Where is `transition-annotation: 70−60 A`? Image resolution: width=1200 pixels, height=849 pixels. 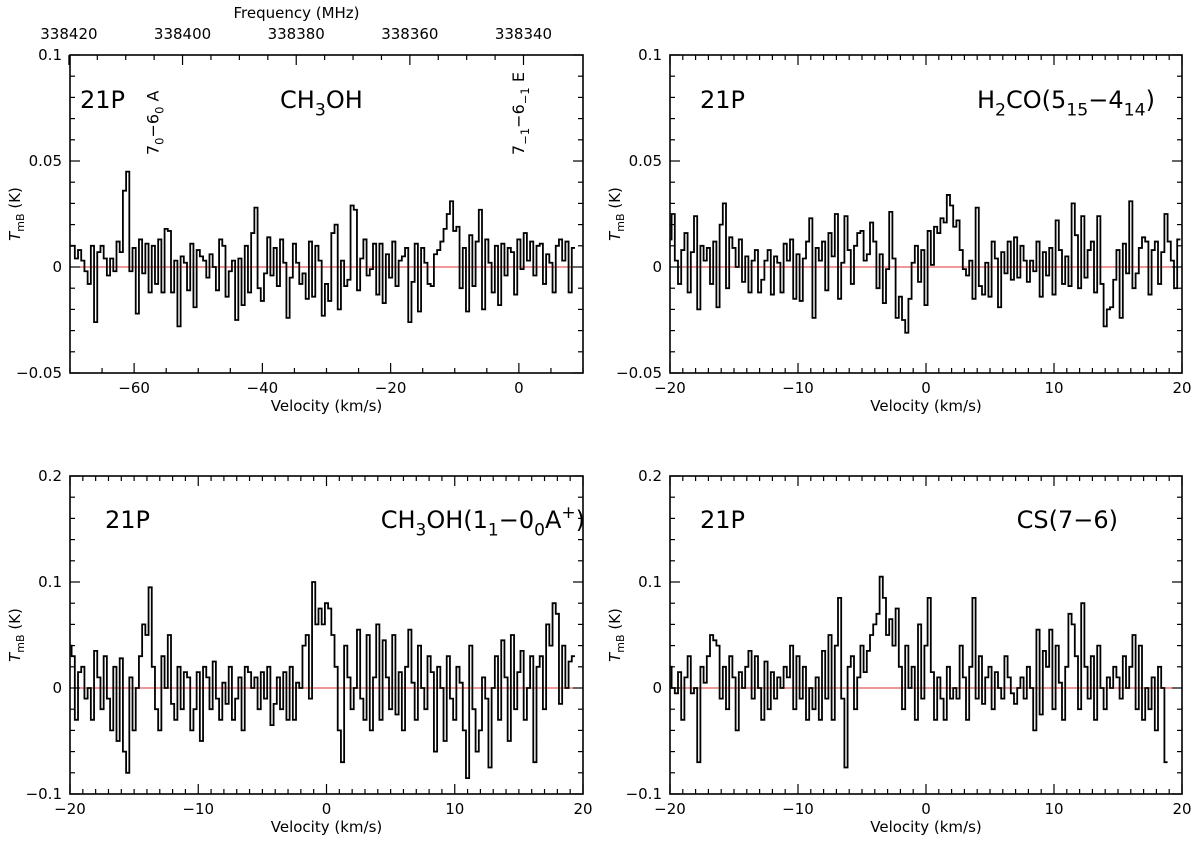 transition-annotation: 70−60 A is located at coordinates (154, 122).